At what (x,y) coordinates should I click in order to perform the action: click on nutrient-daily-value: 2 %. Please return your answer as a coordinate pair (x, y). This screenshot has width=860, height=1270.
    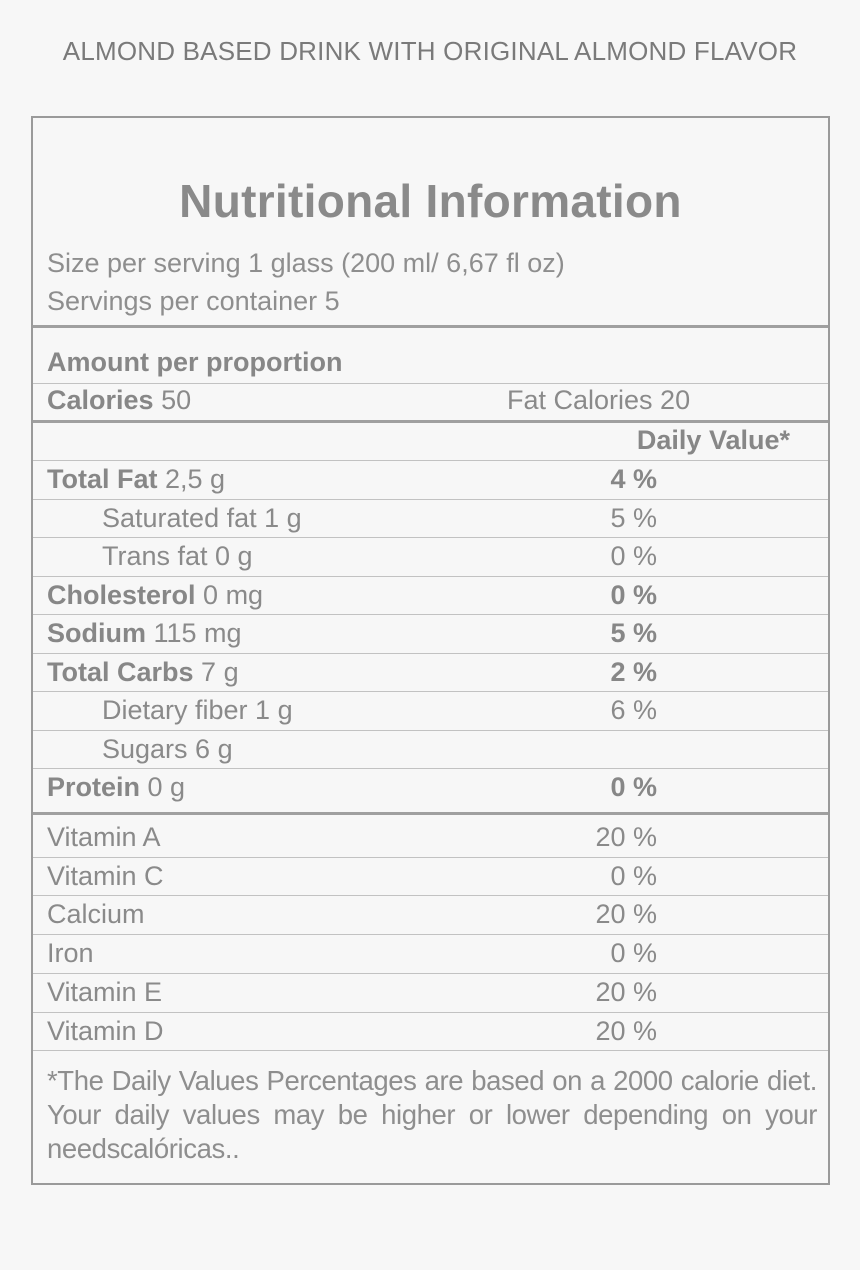
    Looking at the image, I should click on (633, 671).